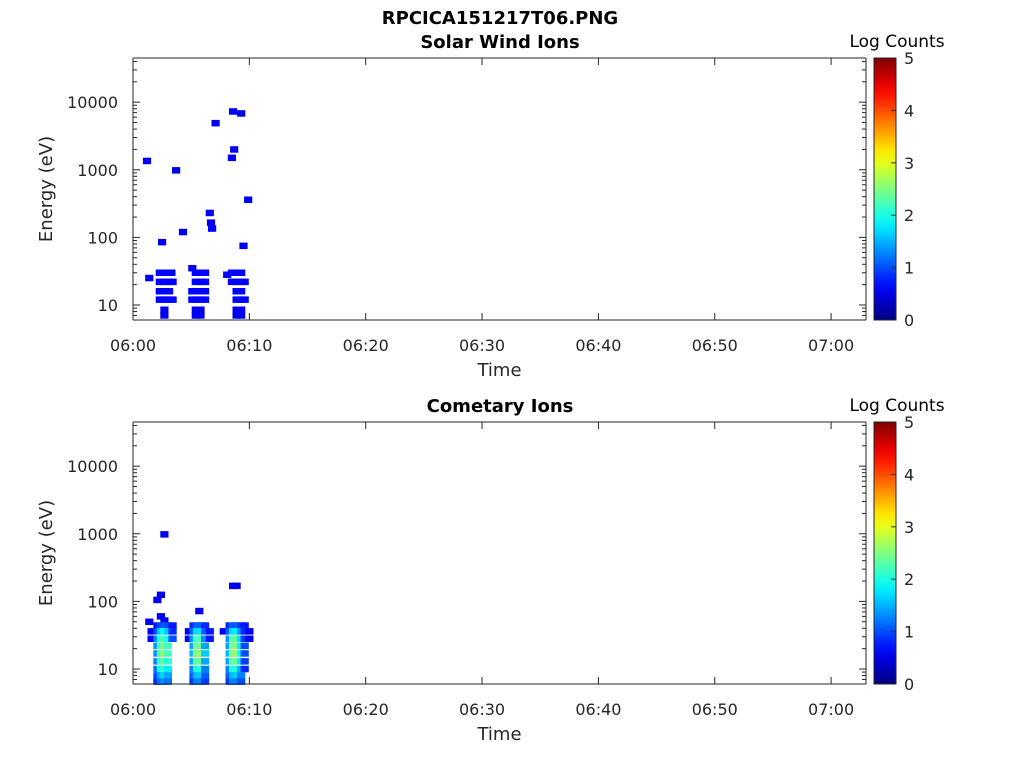 Image resolution: width=1024 pixels, height=768 pixels. What do you see at coordinates (909, 684) in the screenshot?
I see `colorbar-tick-label: 0` at bounding box center [909, 684].